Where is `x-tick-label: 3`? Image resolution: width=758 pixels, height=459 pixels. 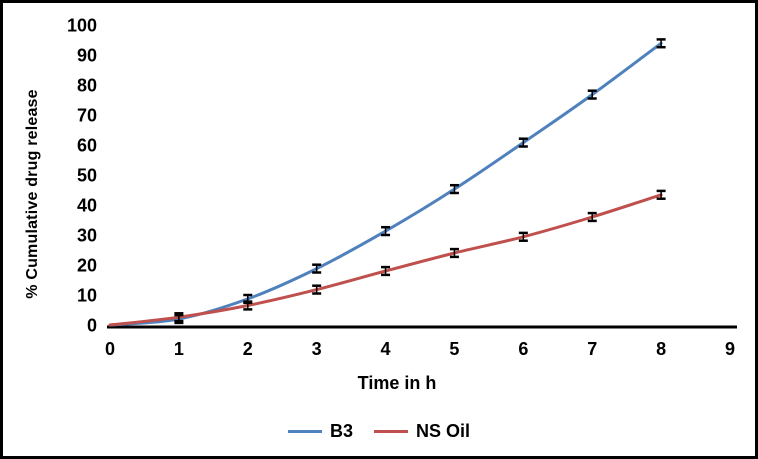 x-tick-label: 3 is located at coordinates (317, 349).